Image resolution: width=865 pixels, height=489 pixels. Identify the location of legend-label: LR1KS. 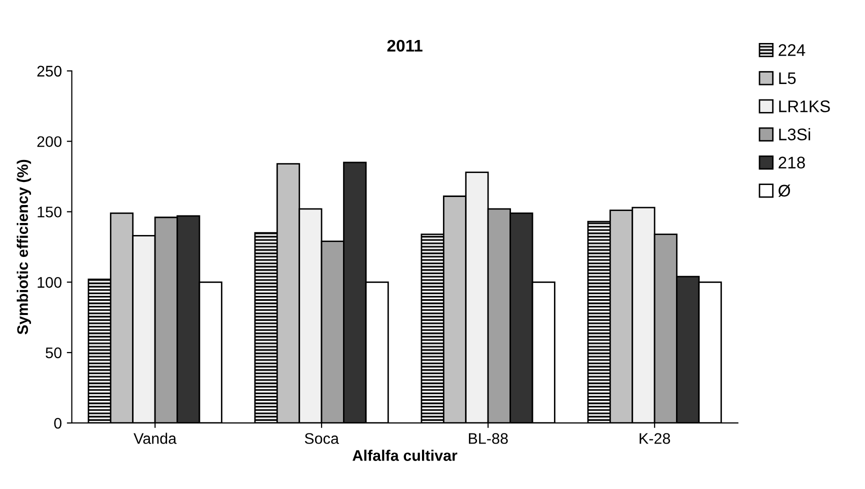
(804, 106).